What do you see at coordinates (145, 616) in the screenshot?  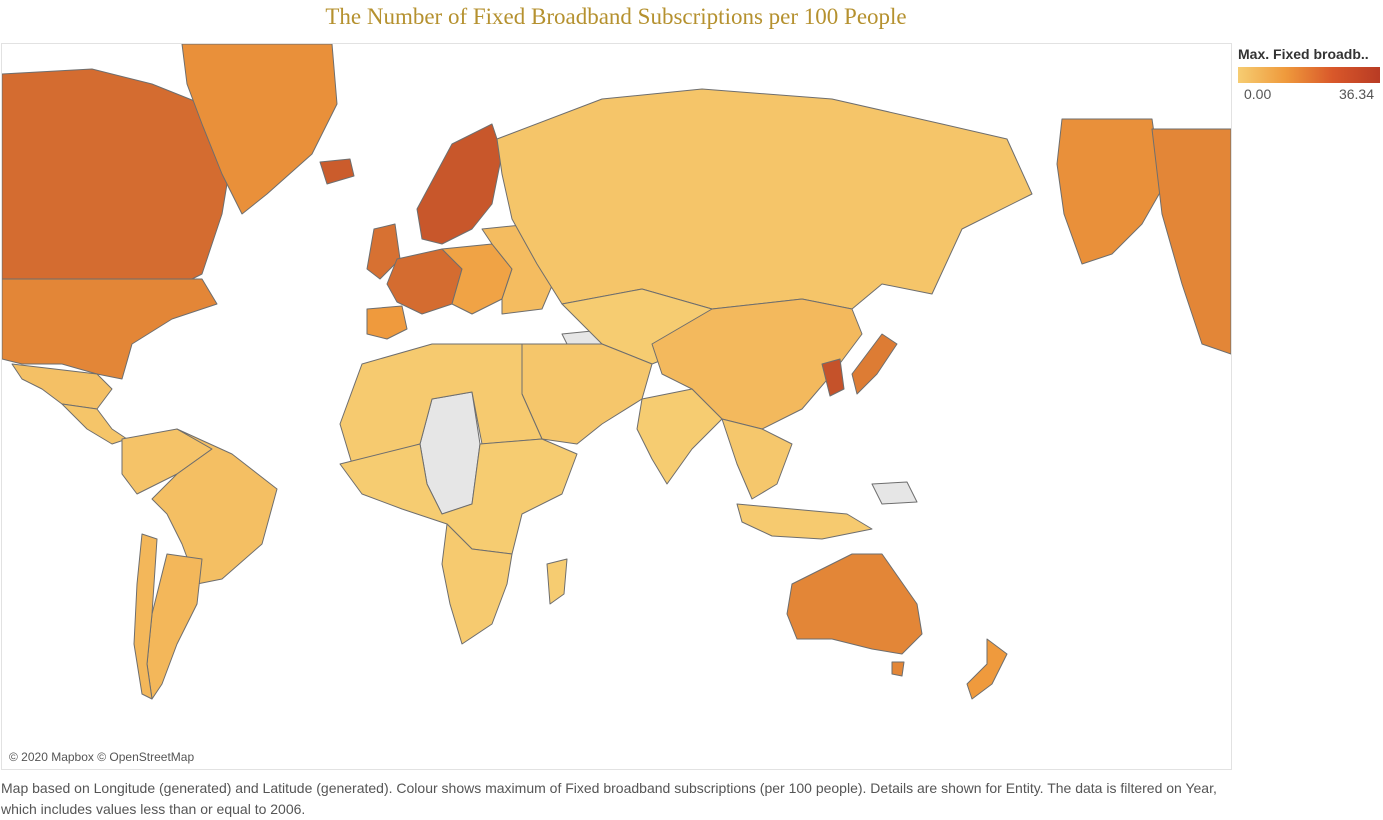 I see `region-chile` at bounding box center [145, 616].